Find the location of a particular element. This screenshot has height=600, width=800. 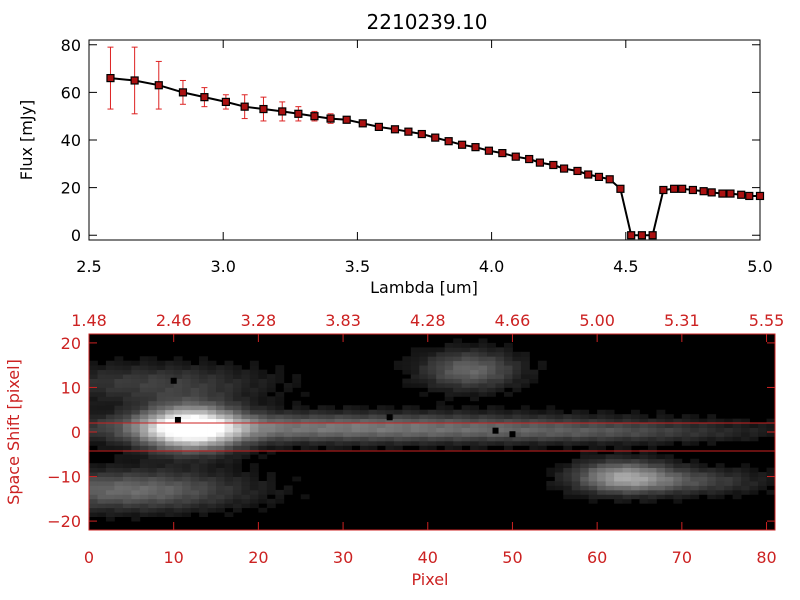

image-y-tick-label: −10 is located at coordinates (64, 477).